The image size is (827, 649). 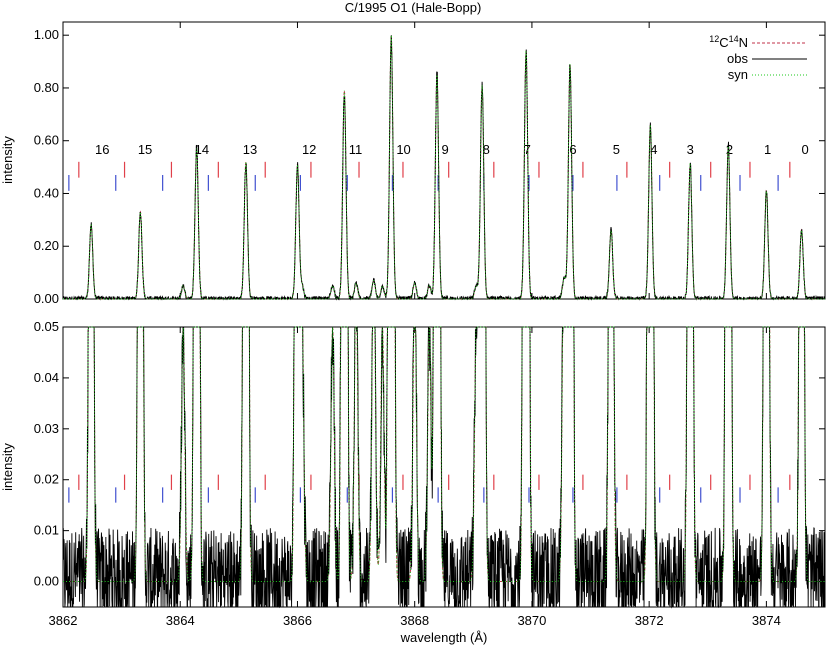 I want to click on line-label: 14, so click(x=202, y=149).